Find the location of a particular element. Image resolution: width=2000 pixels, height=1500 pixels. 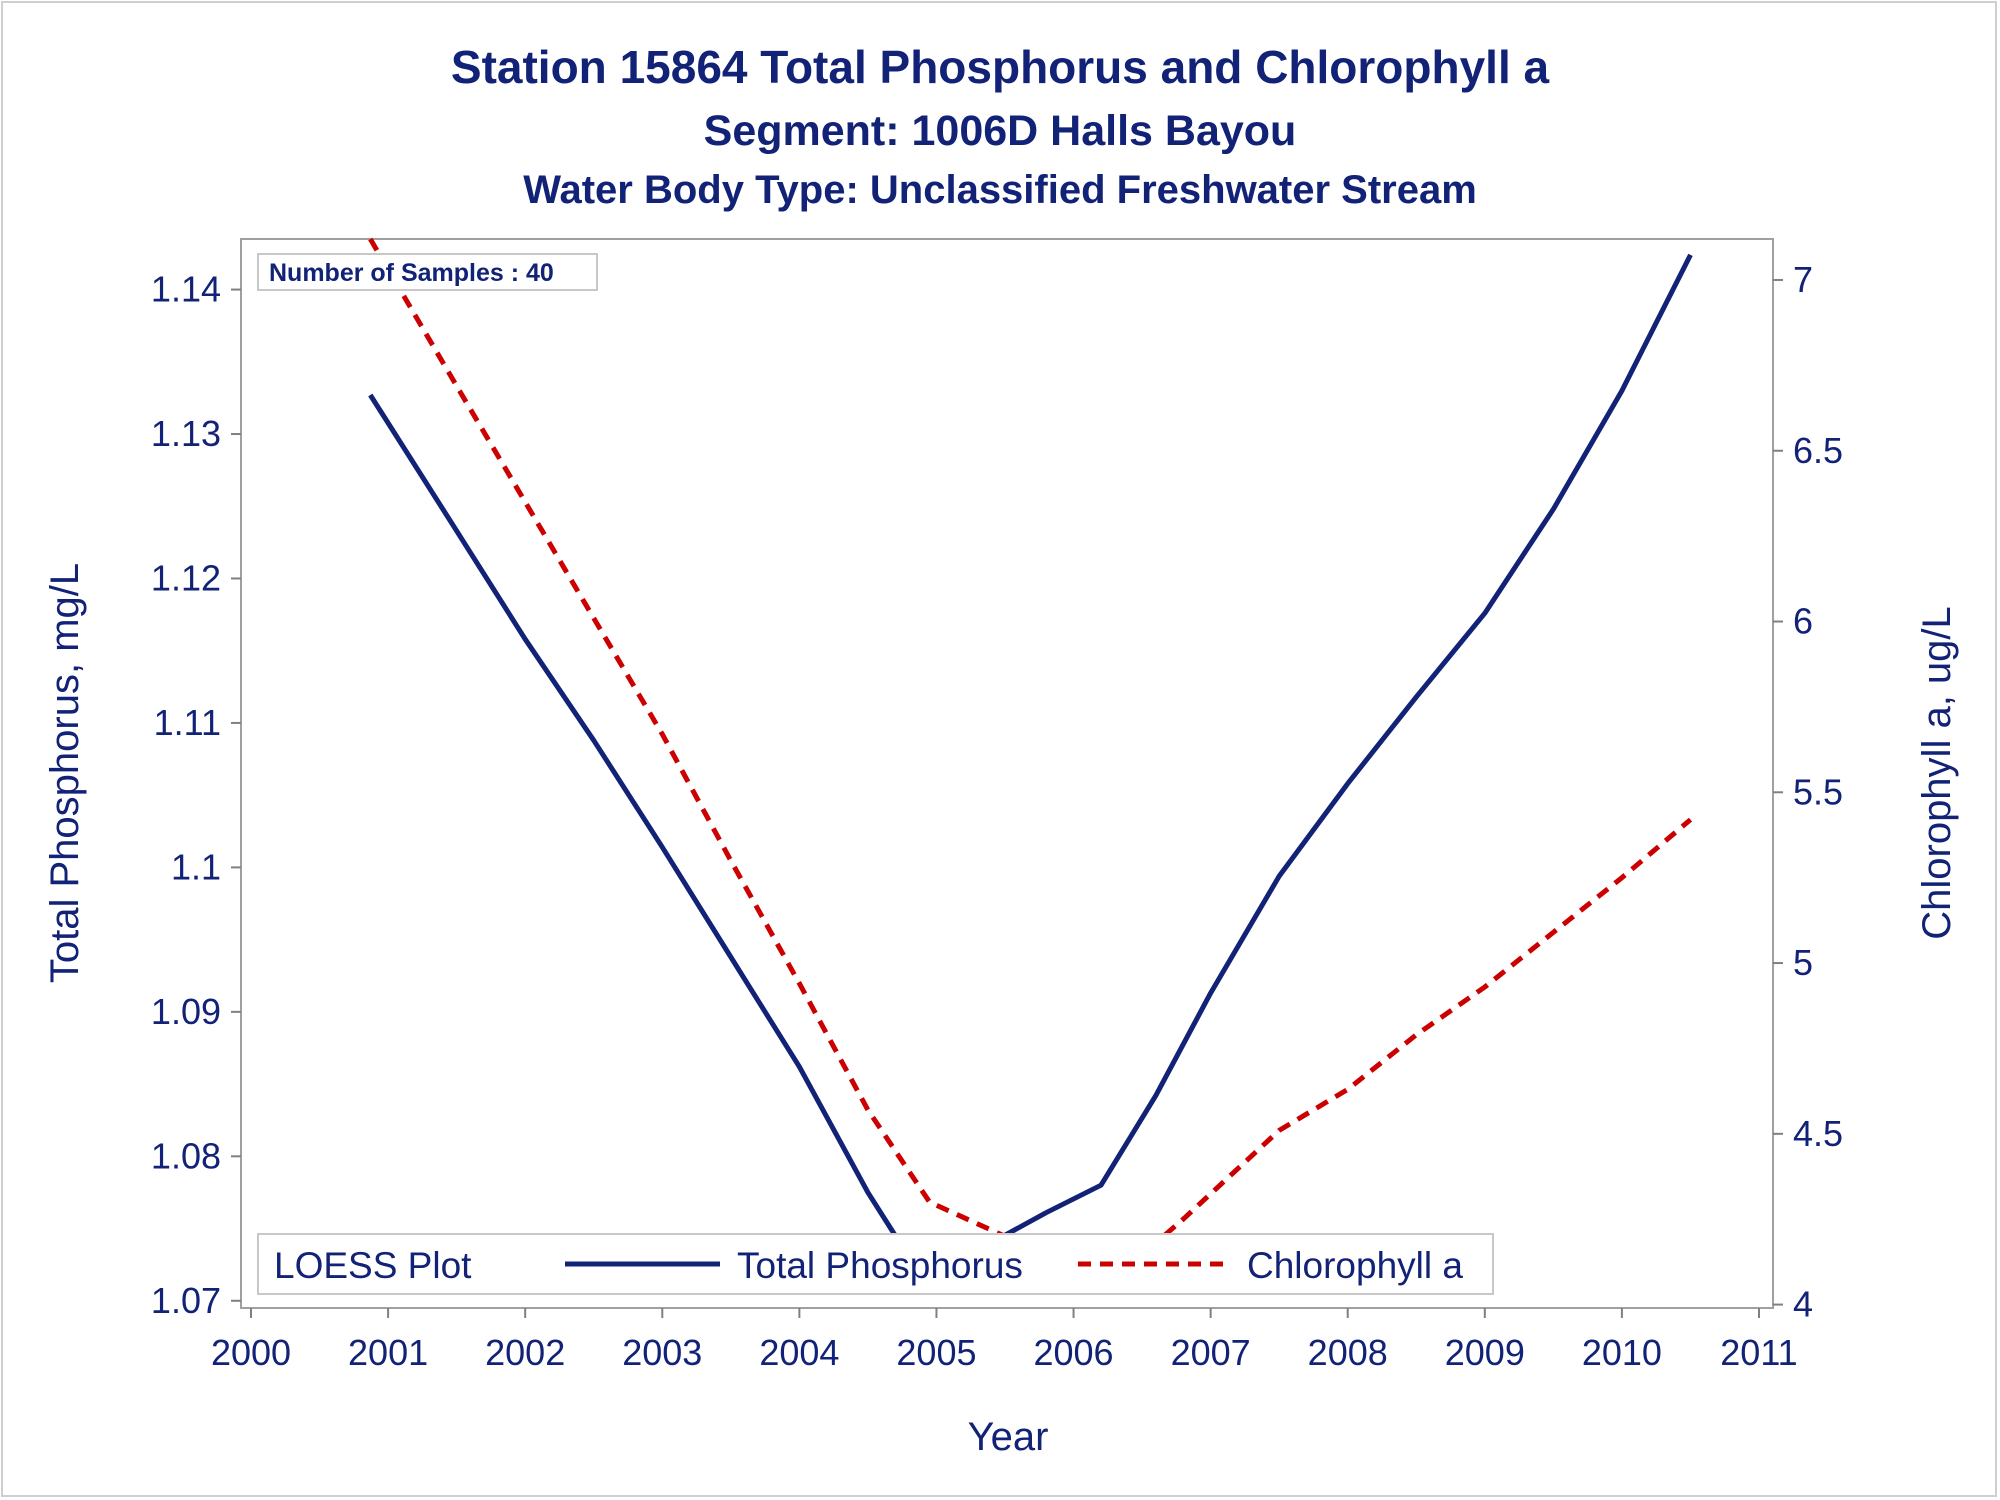

y-right-tick-label-6.5: 6.5 is located at coordinates (1818, 450).